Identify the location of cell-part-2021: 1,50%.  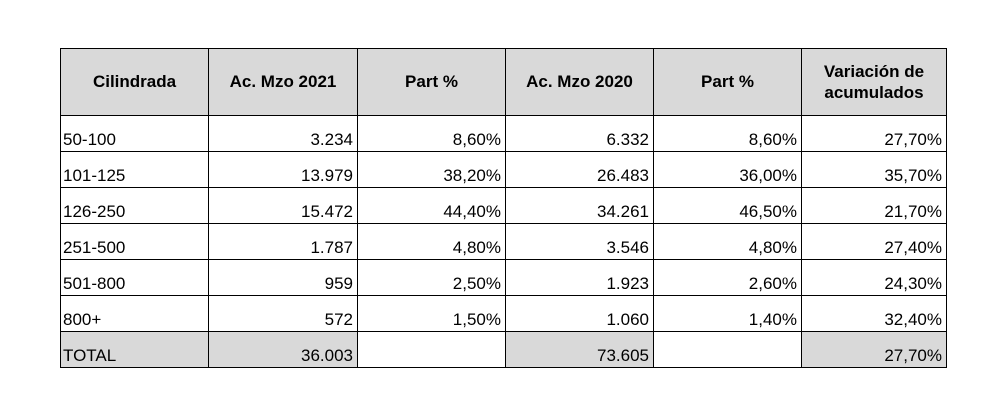
(431, 313).